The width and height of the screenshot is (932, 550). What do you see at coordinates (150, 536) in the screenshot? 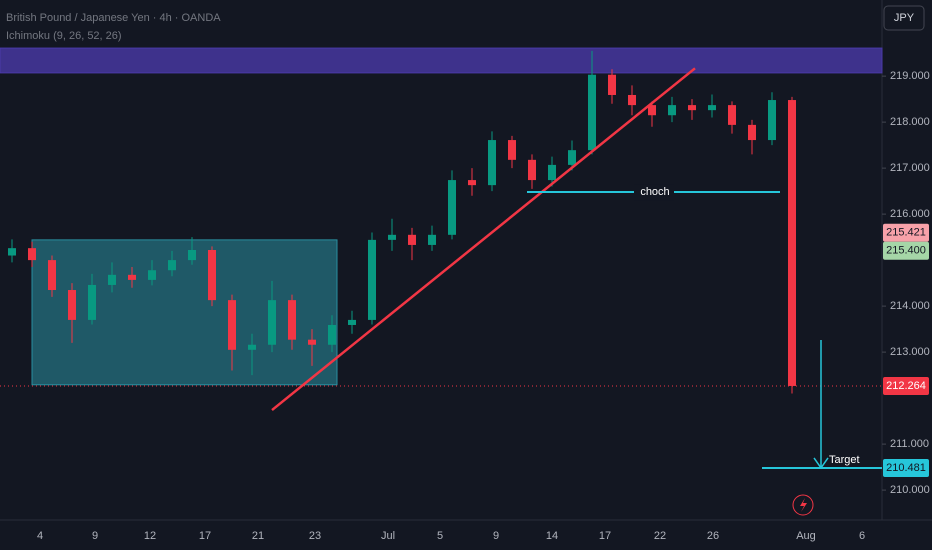
I see `x-tick-label: 12` at bounding box center [150, 536].